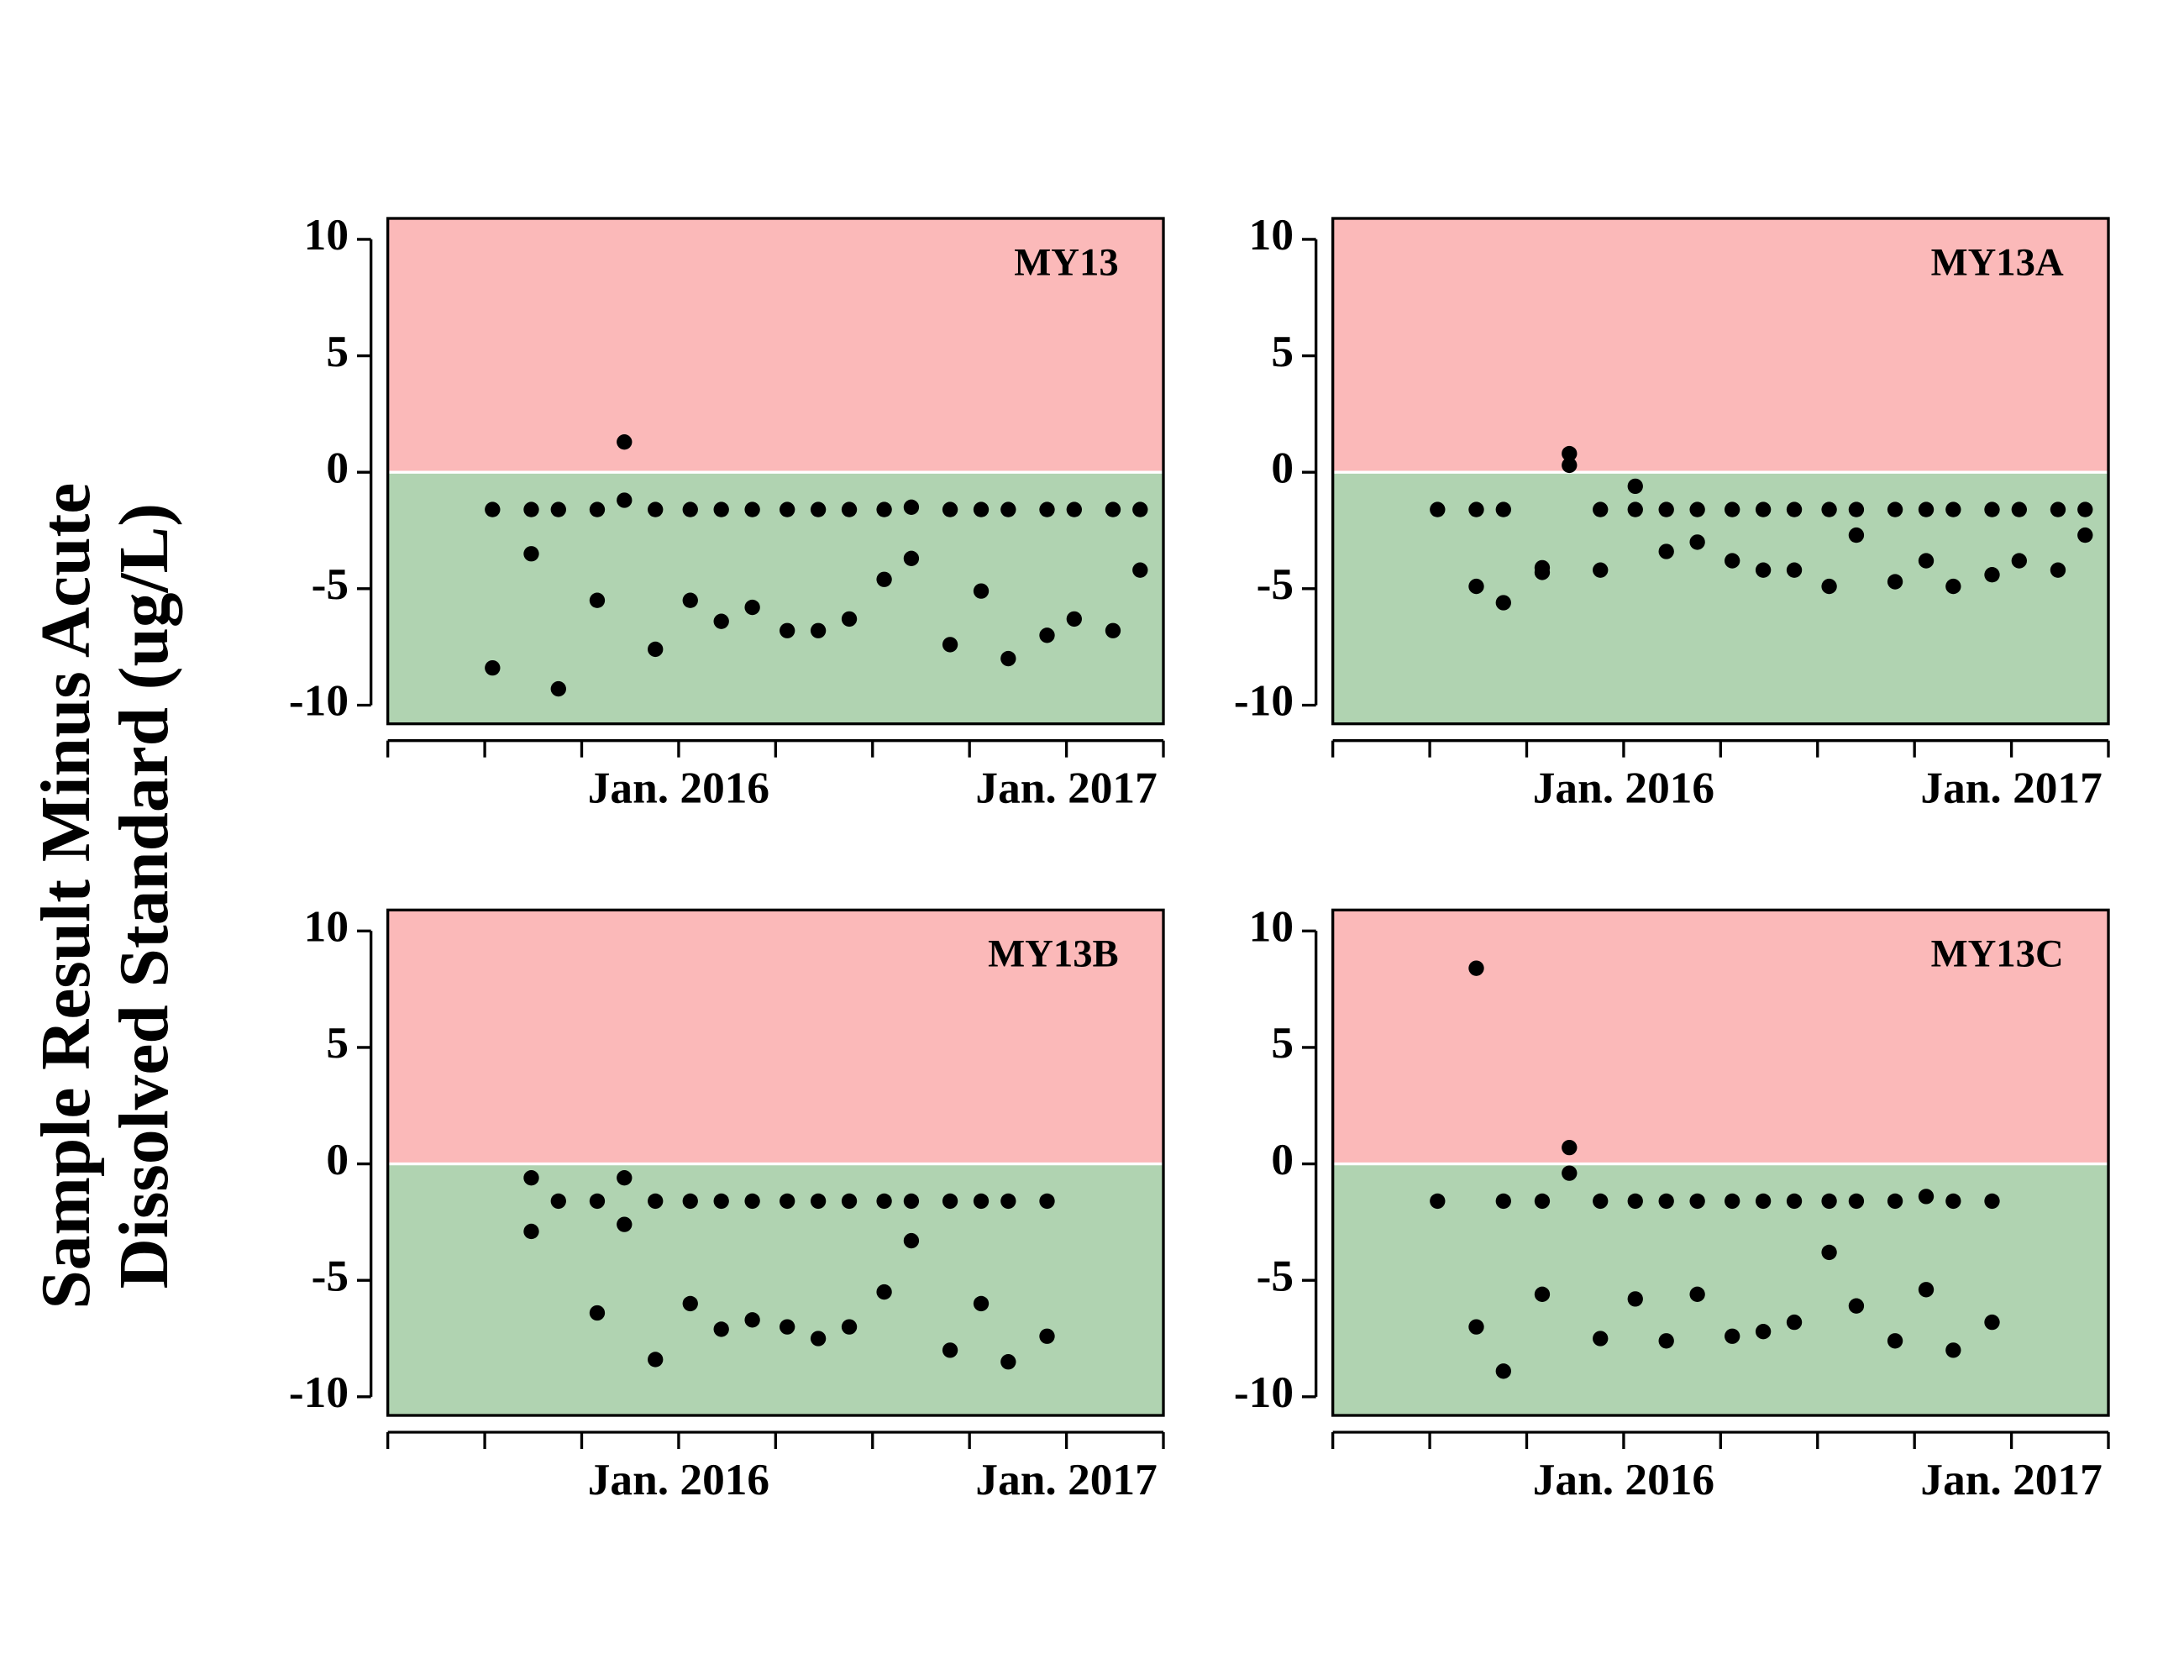  I want to click on panel-title: MY13A, so click(1997, 262).